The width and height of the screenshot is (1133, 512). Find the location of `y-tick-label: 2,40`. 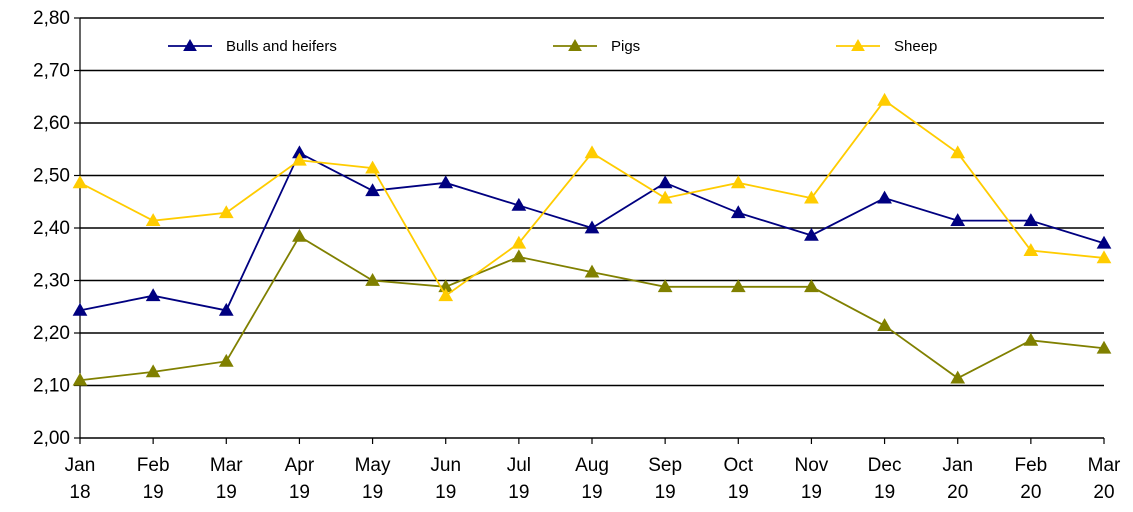

y-tick-label: 2,40 is located at coordinates (51, 228).